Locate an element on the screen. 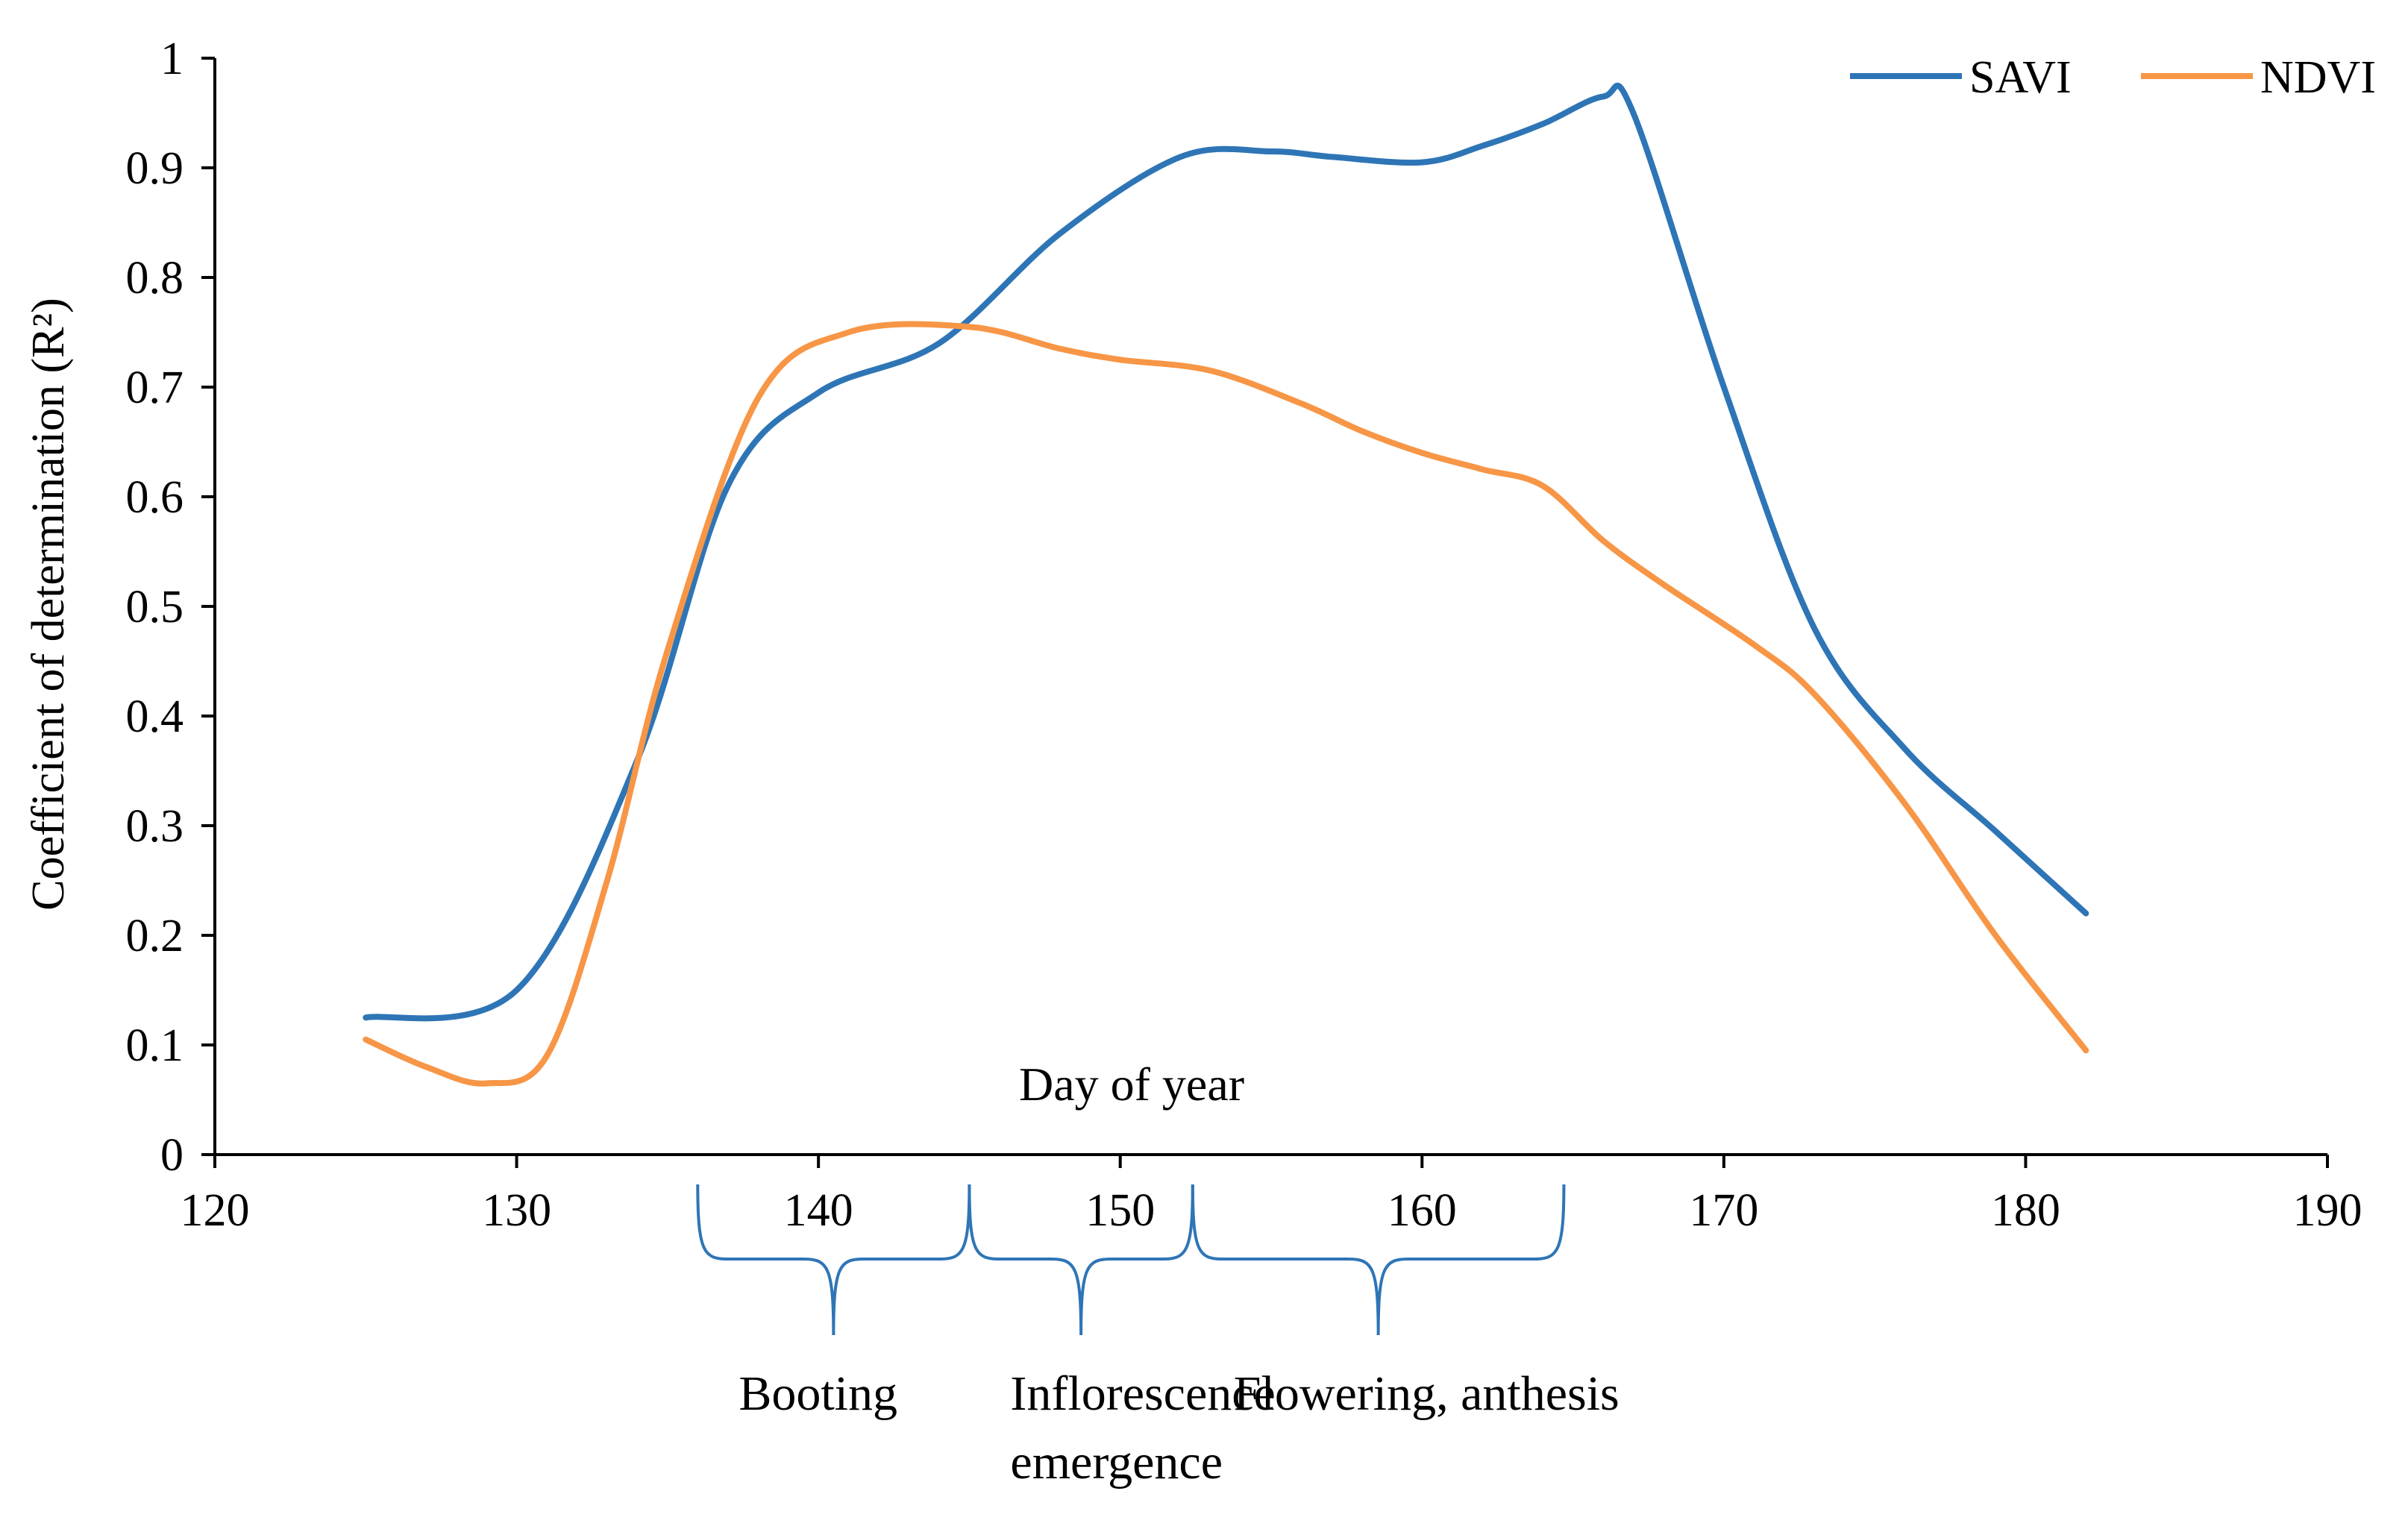  y-tick-label: 0 is located at coordinates (172, 1155).